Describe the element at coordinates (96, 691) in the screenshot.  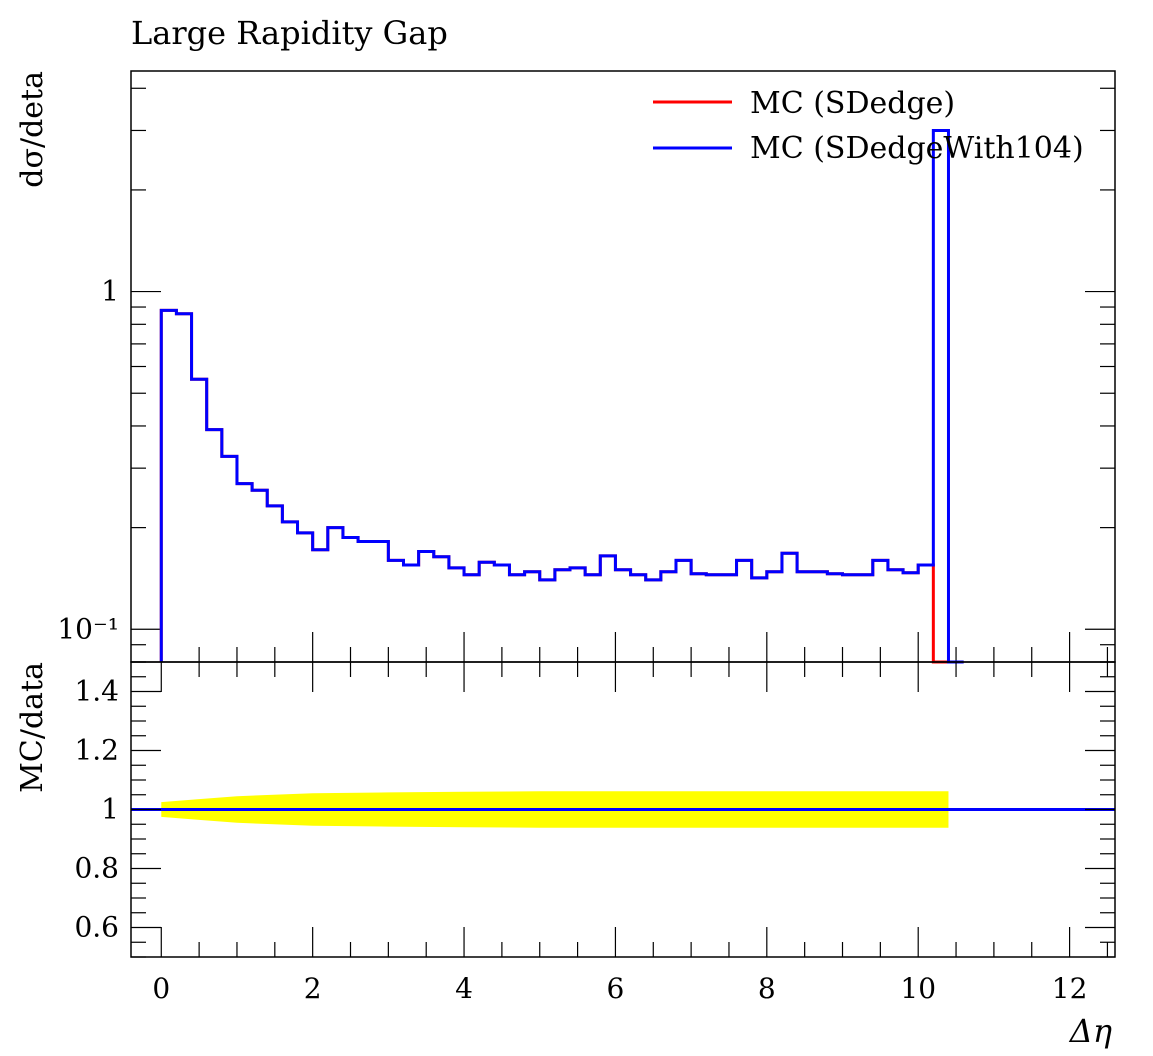
I see `ratio-y-tick-label: 1.4` at that location.